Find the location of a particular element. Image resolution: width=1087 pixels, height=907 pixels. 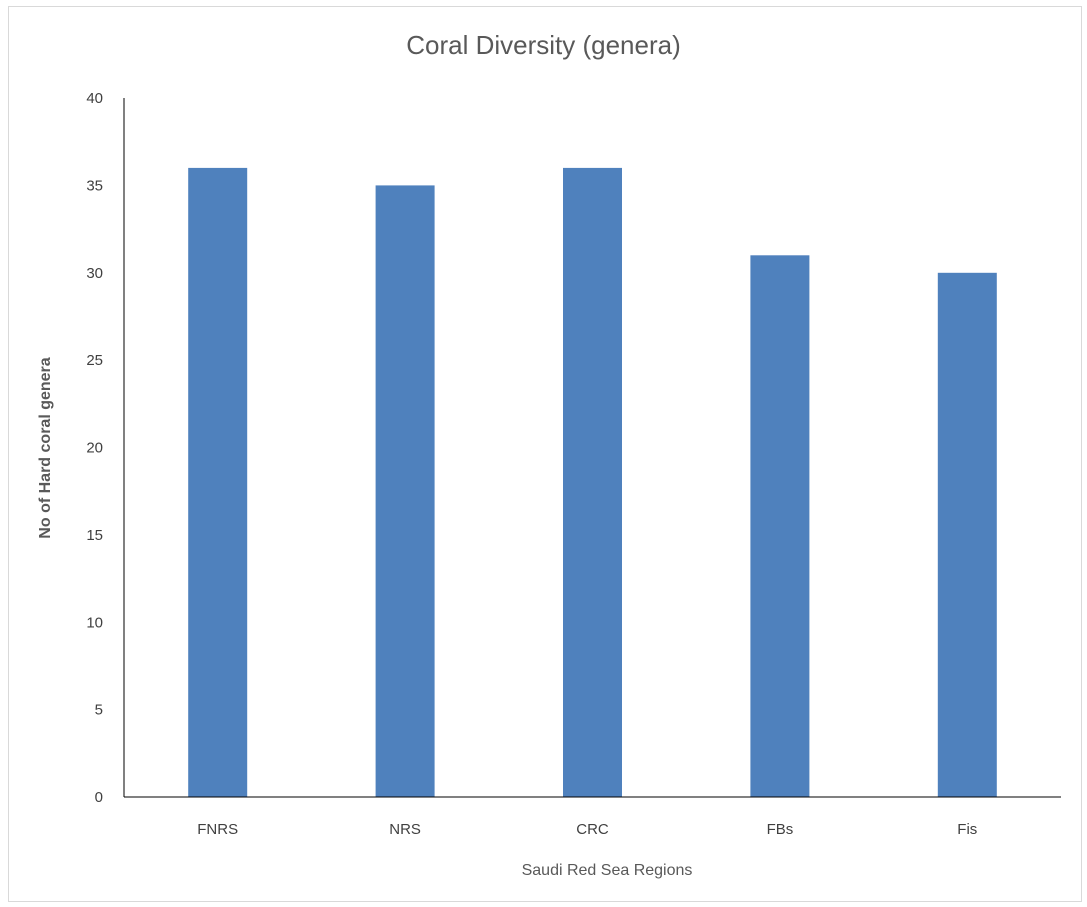

bar-fnrs is located at coordinates (218, 482).